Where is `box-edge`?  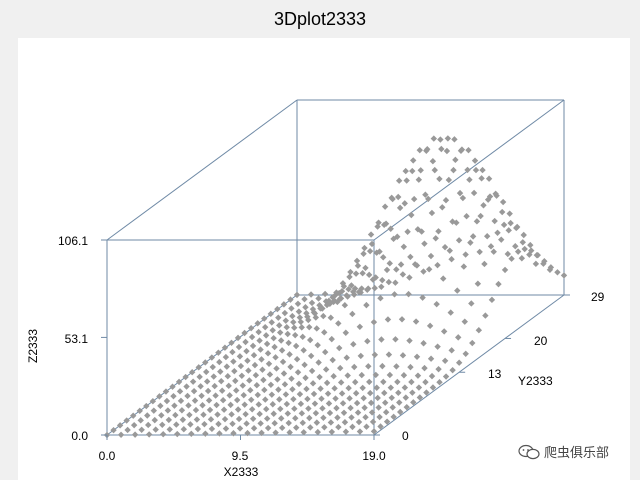 box-edge is located at coordinates (469, 365).